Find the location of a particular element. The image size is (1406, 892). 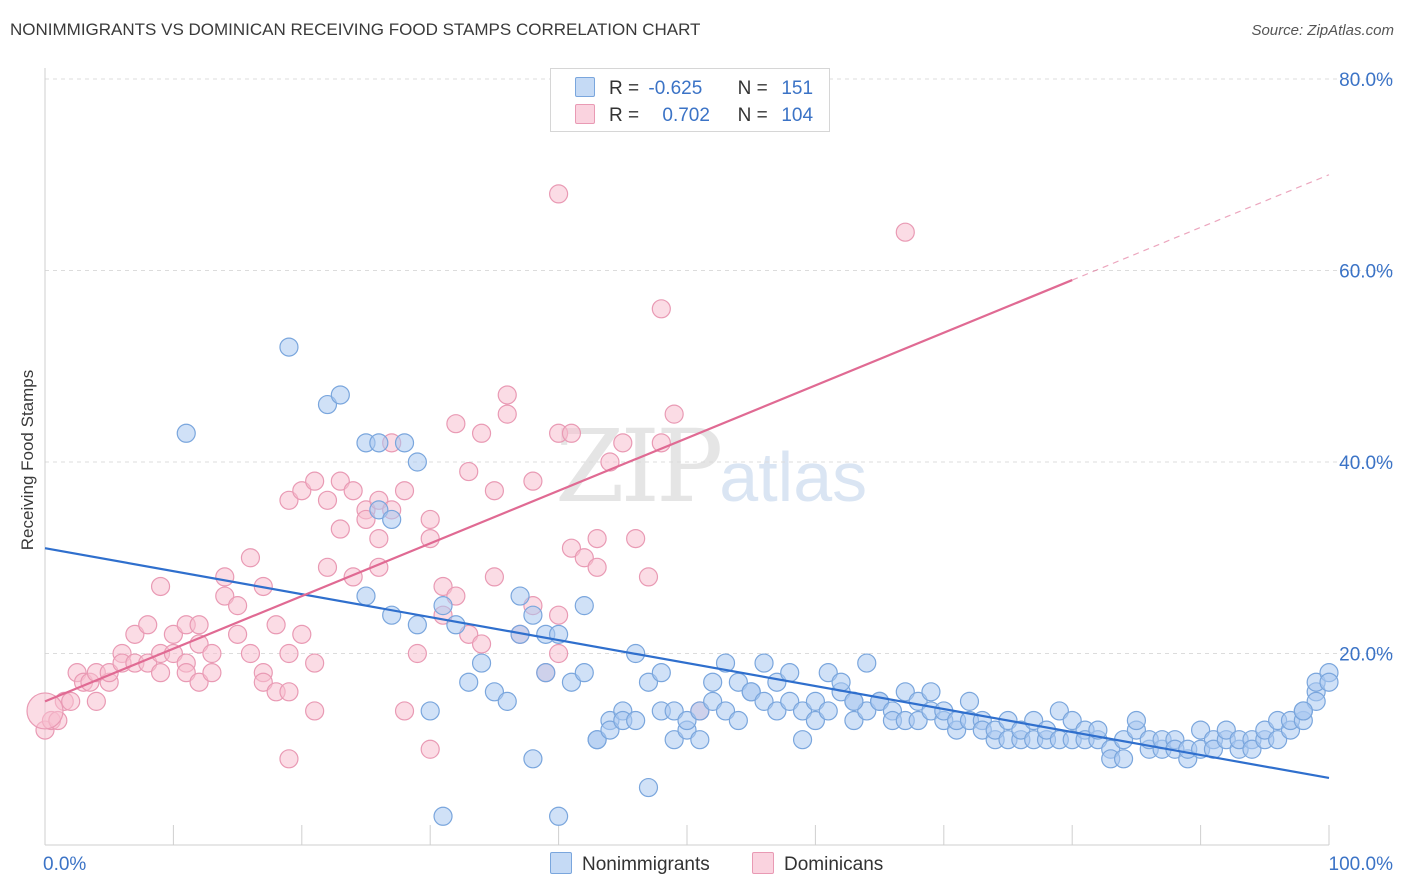

bottom-legend-swatch-pink is located at coordinates (763, 863).